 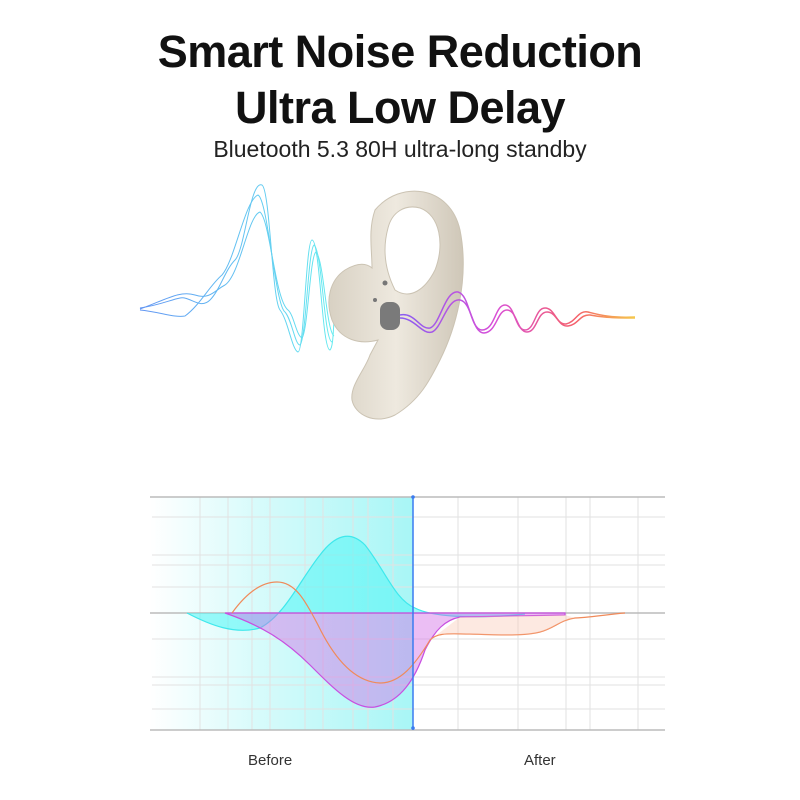 I want to click on sound-wave-output, so click(x=517, y=312).